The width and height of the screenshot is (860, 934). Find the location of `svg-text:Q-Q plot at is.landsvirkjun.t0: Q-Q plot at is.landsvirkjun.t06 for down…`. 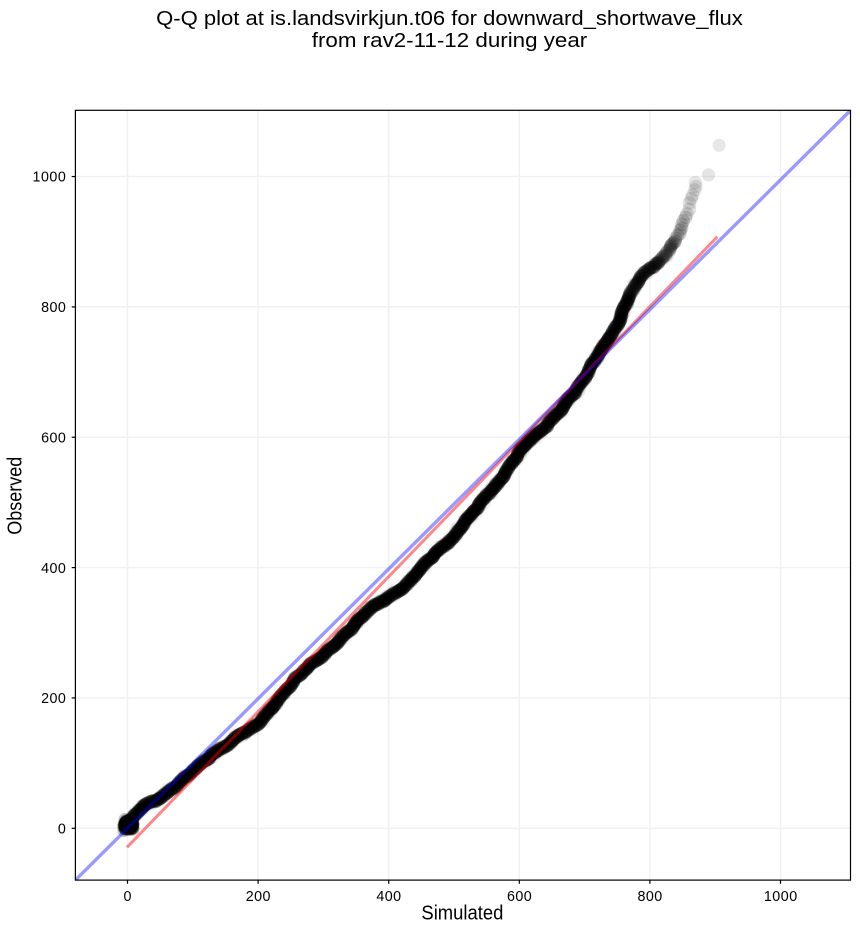

svg-text:Q-Q plot at is.landsvirkjun.t0: Q-Q plot at is.landsvirkjun.t06 for down… is located at coordinates (449, 19).